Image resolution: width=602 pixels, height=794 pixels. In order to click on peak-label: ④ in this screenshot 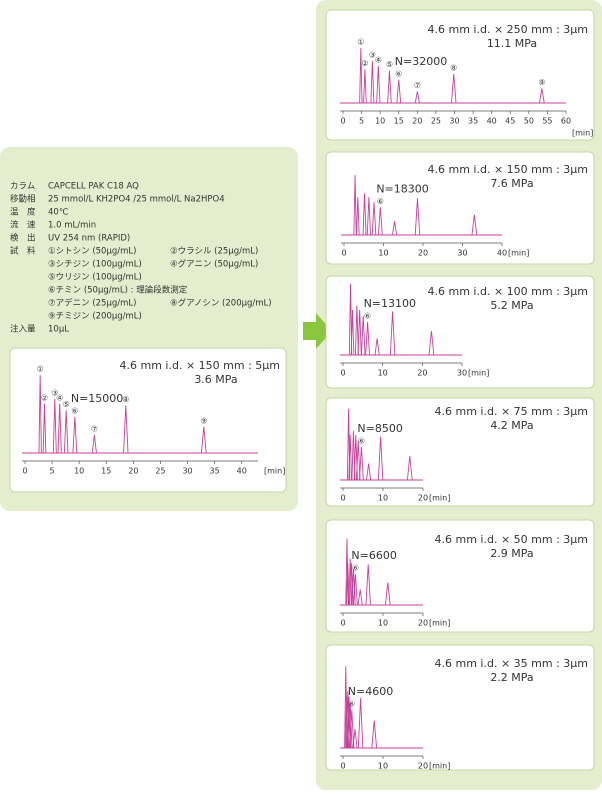, I will do `click(59, 397)`.